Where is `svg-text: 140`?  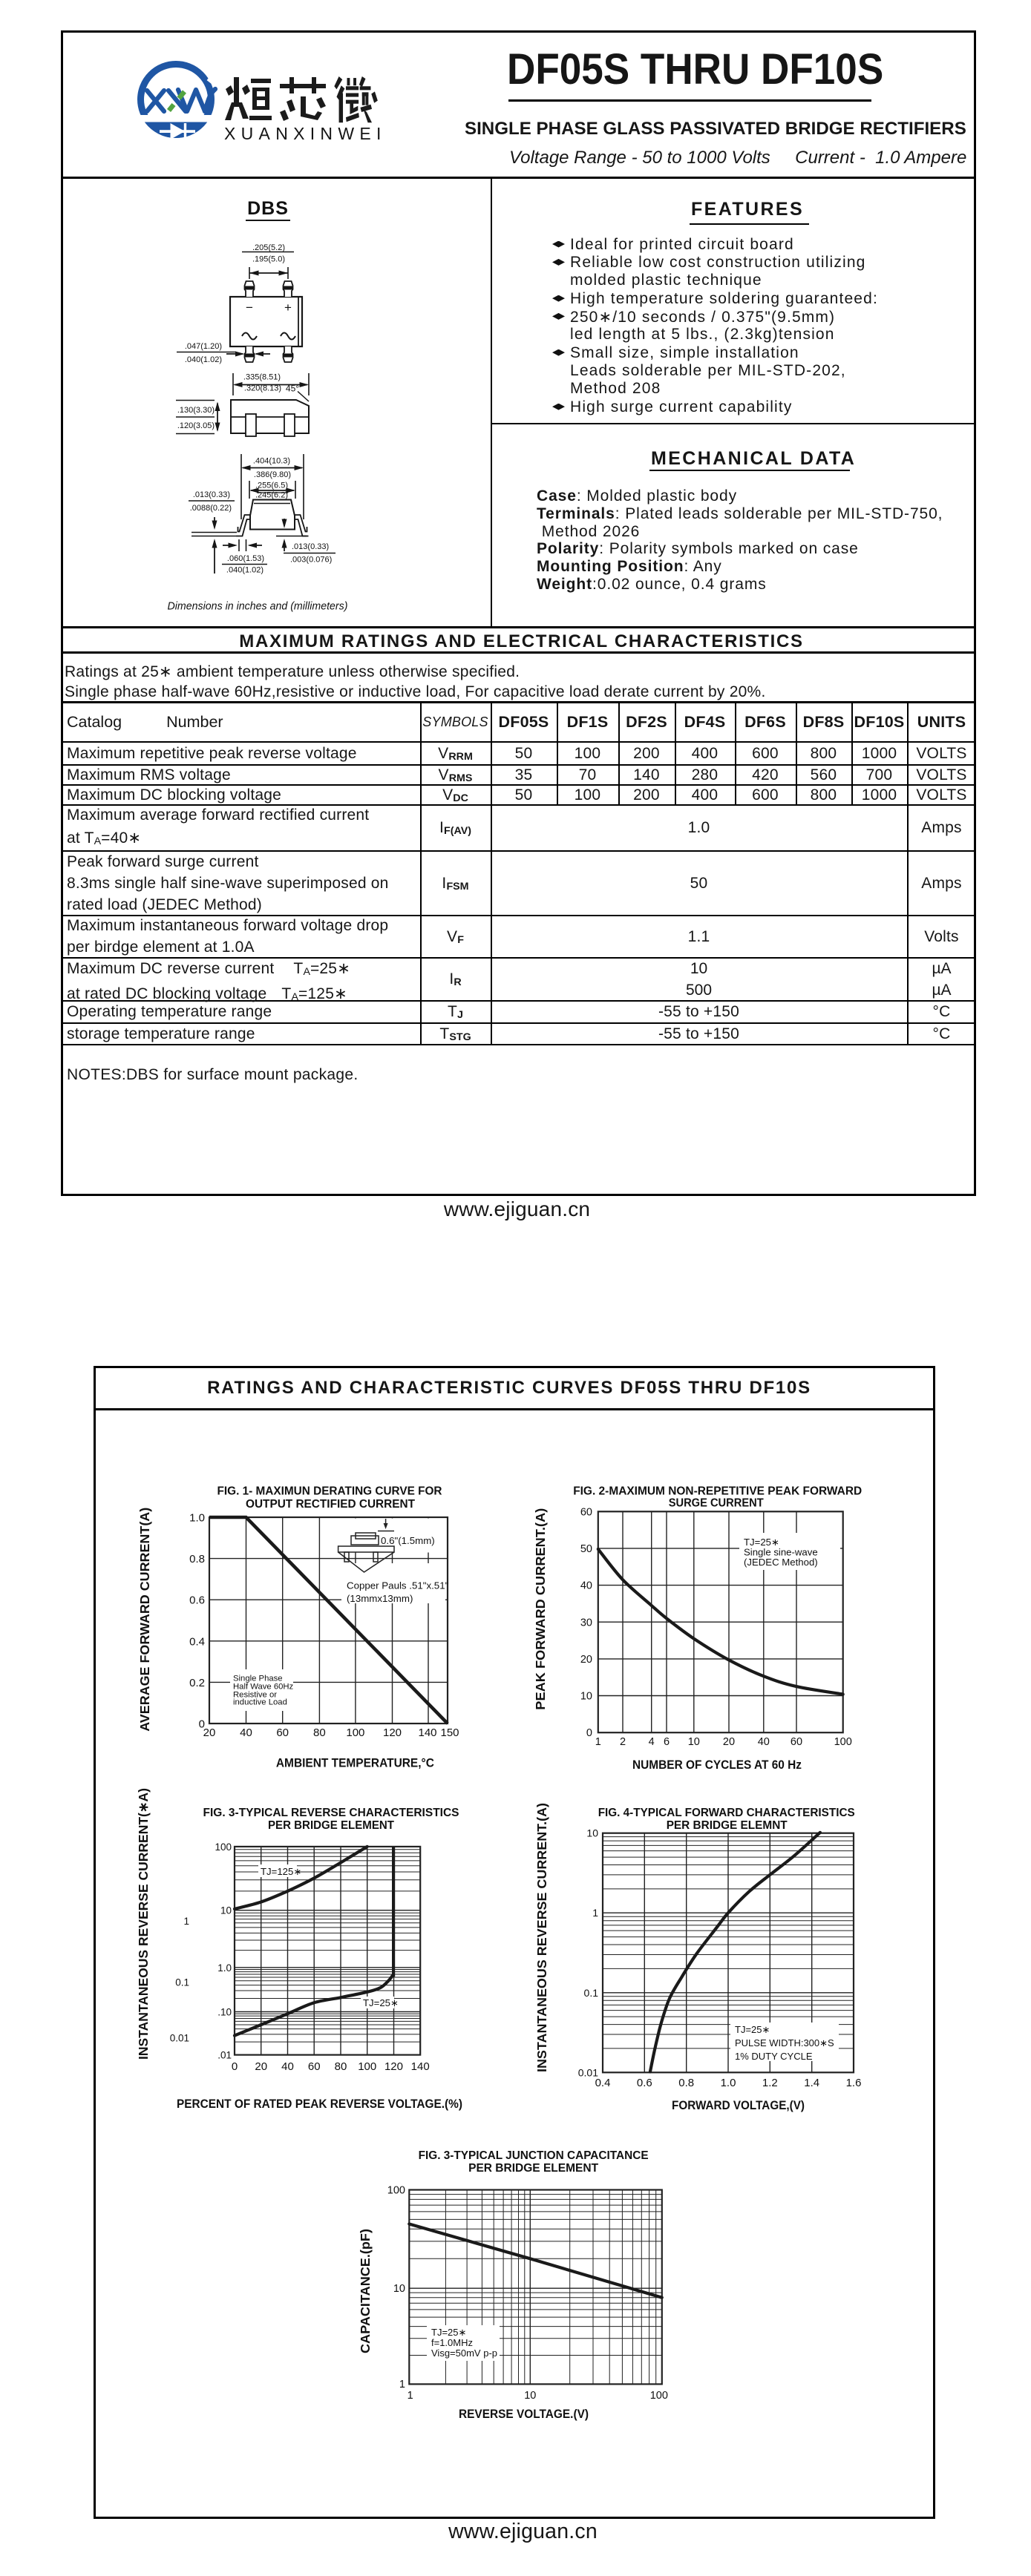 svg-text: 140 is located at coordinates (420, 2066).